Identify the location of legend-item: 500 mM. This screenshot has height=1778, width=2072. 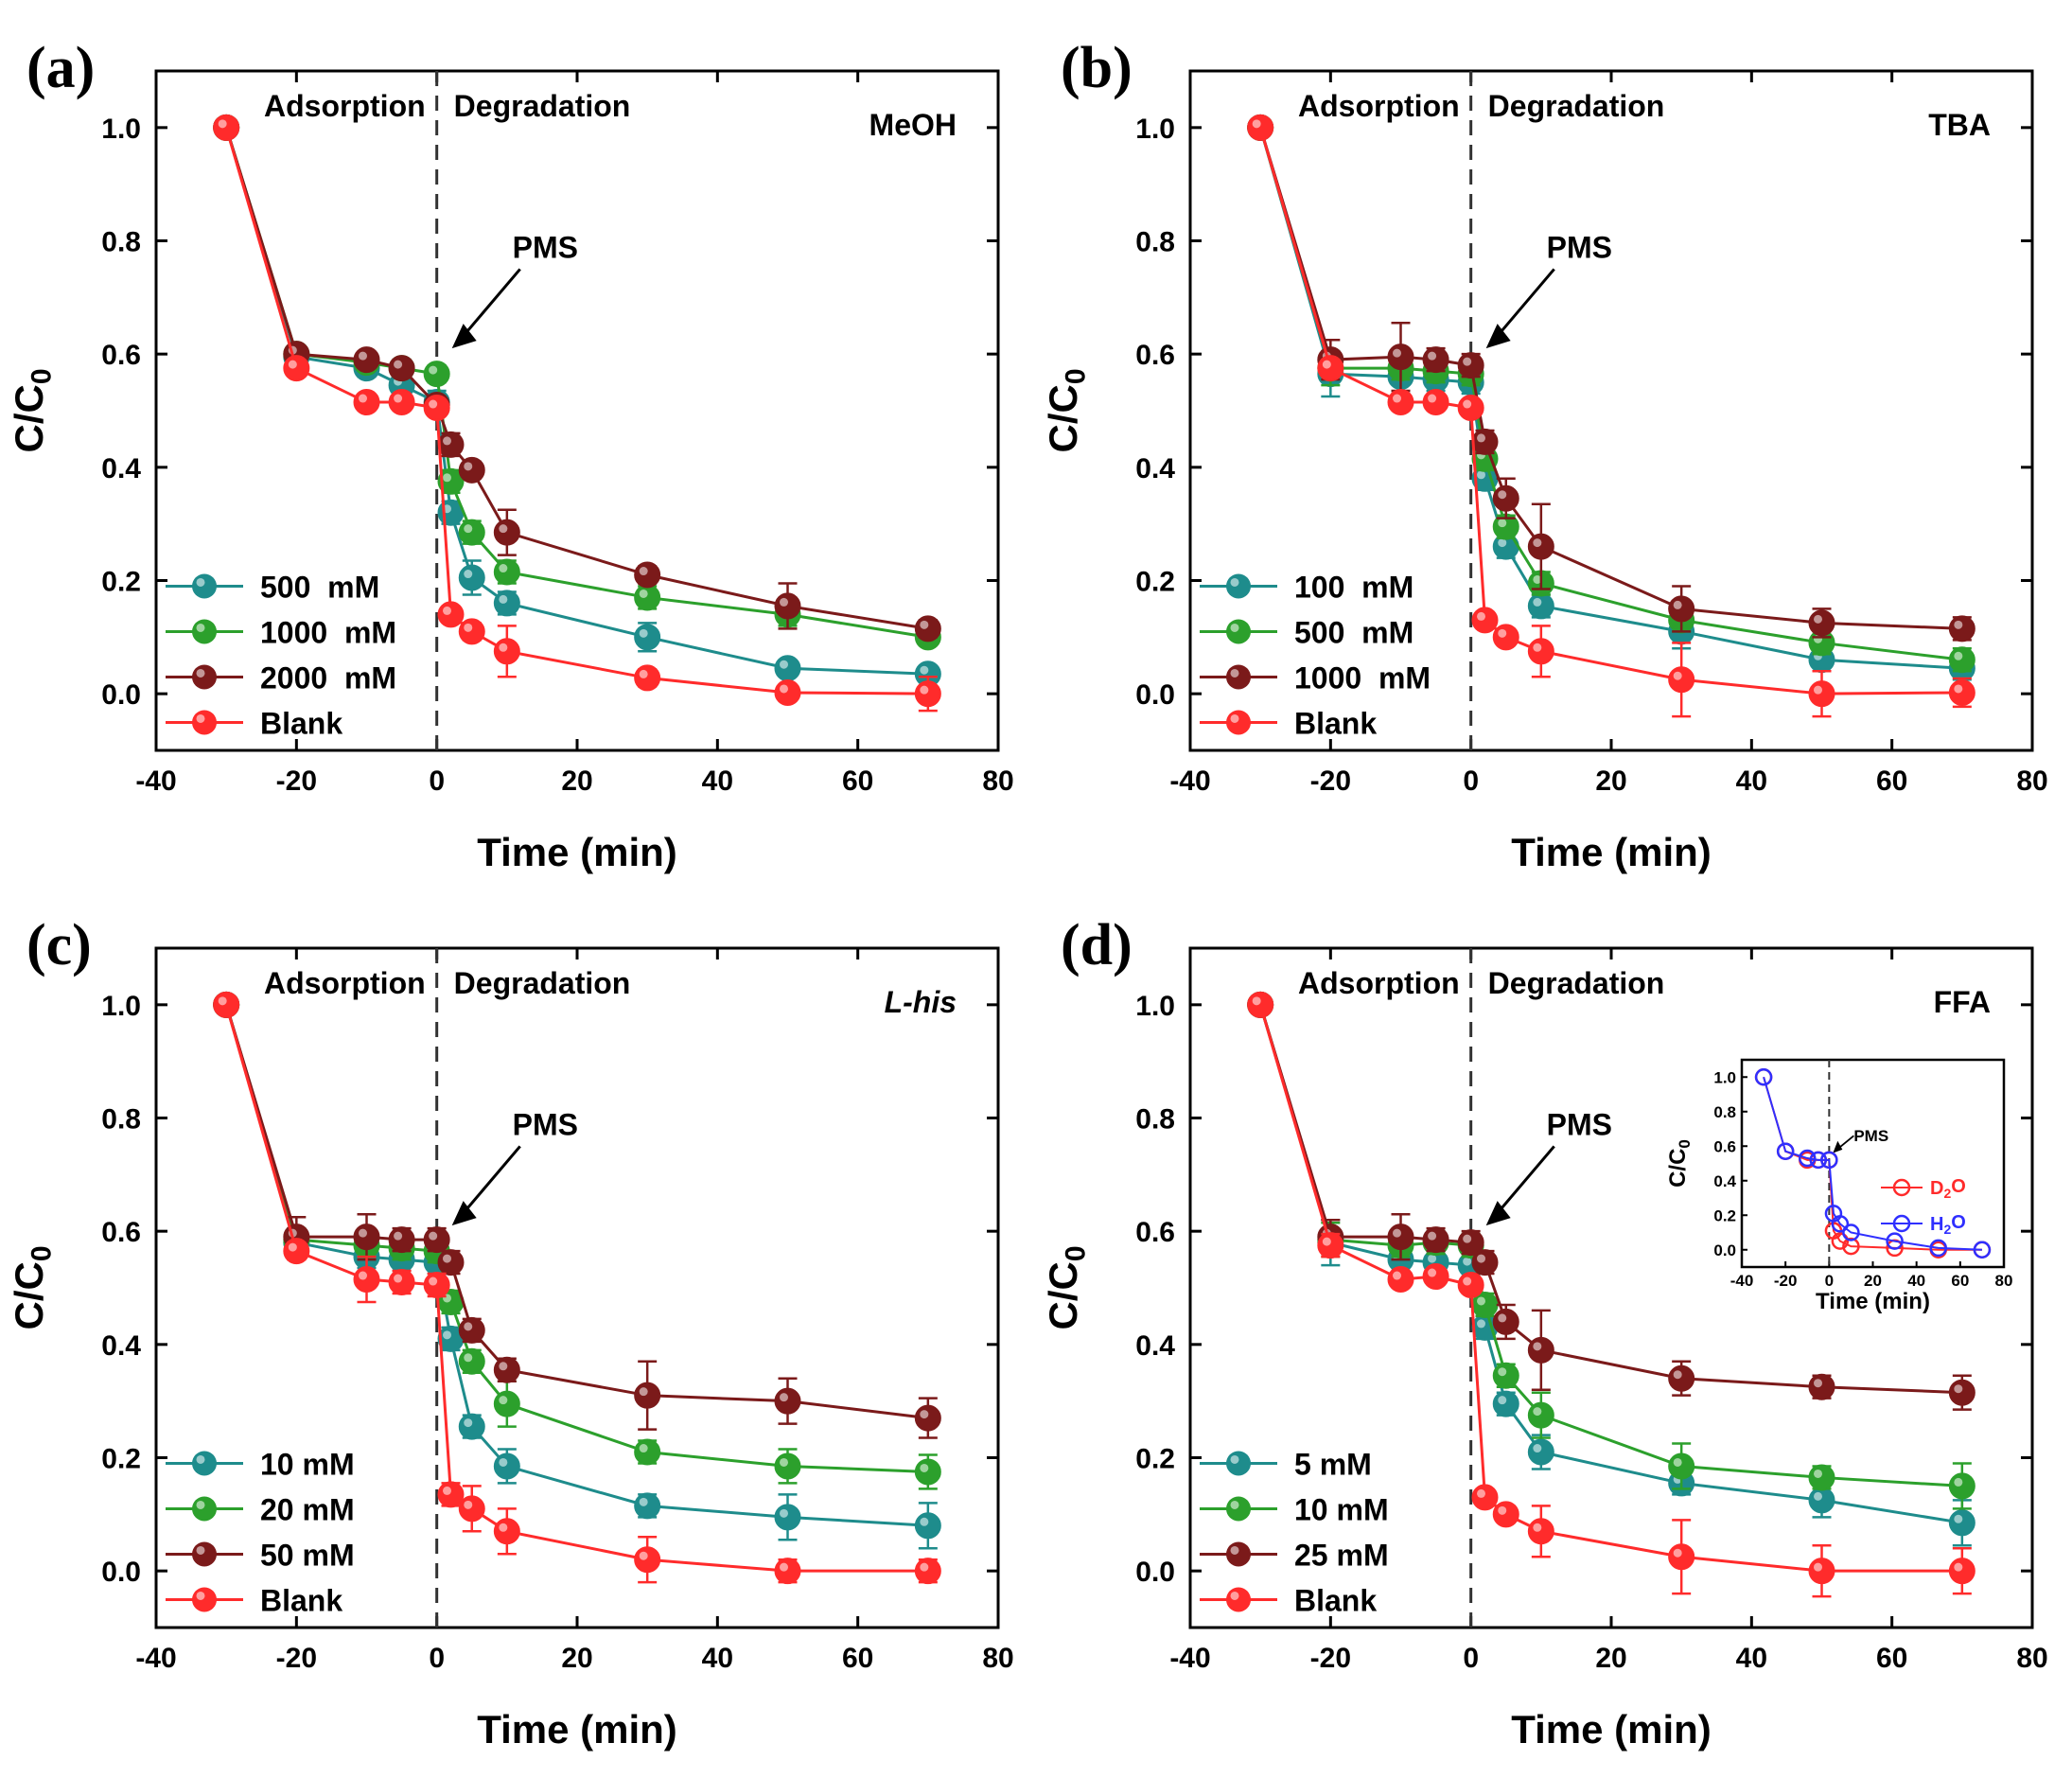
(272, 587).